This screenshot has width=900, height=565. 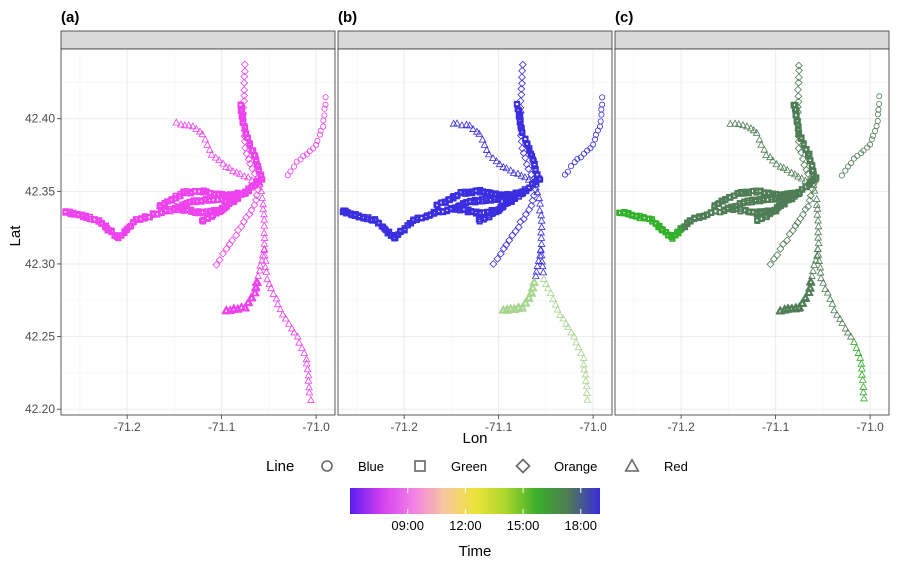 What do you see at coordinates (371, 466) in the screenshot?
I see `legend-label: Blue` at bounding box center [371, 466].